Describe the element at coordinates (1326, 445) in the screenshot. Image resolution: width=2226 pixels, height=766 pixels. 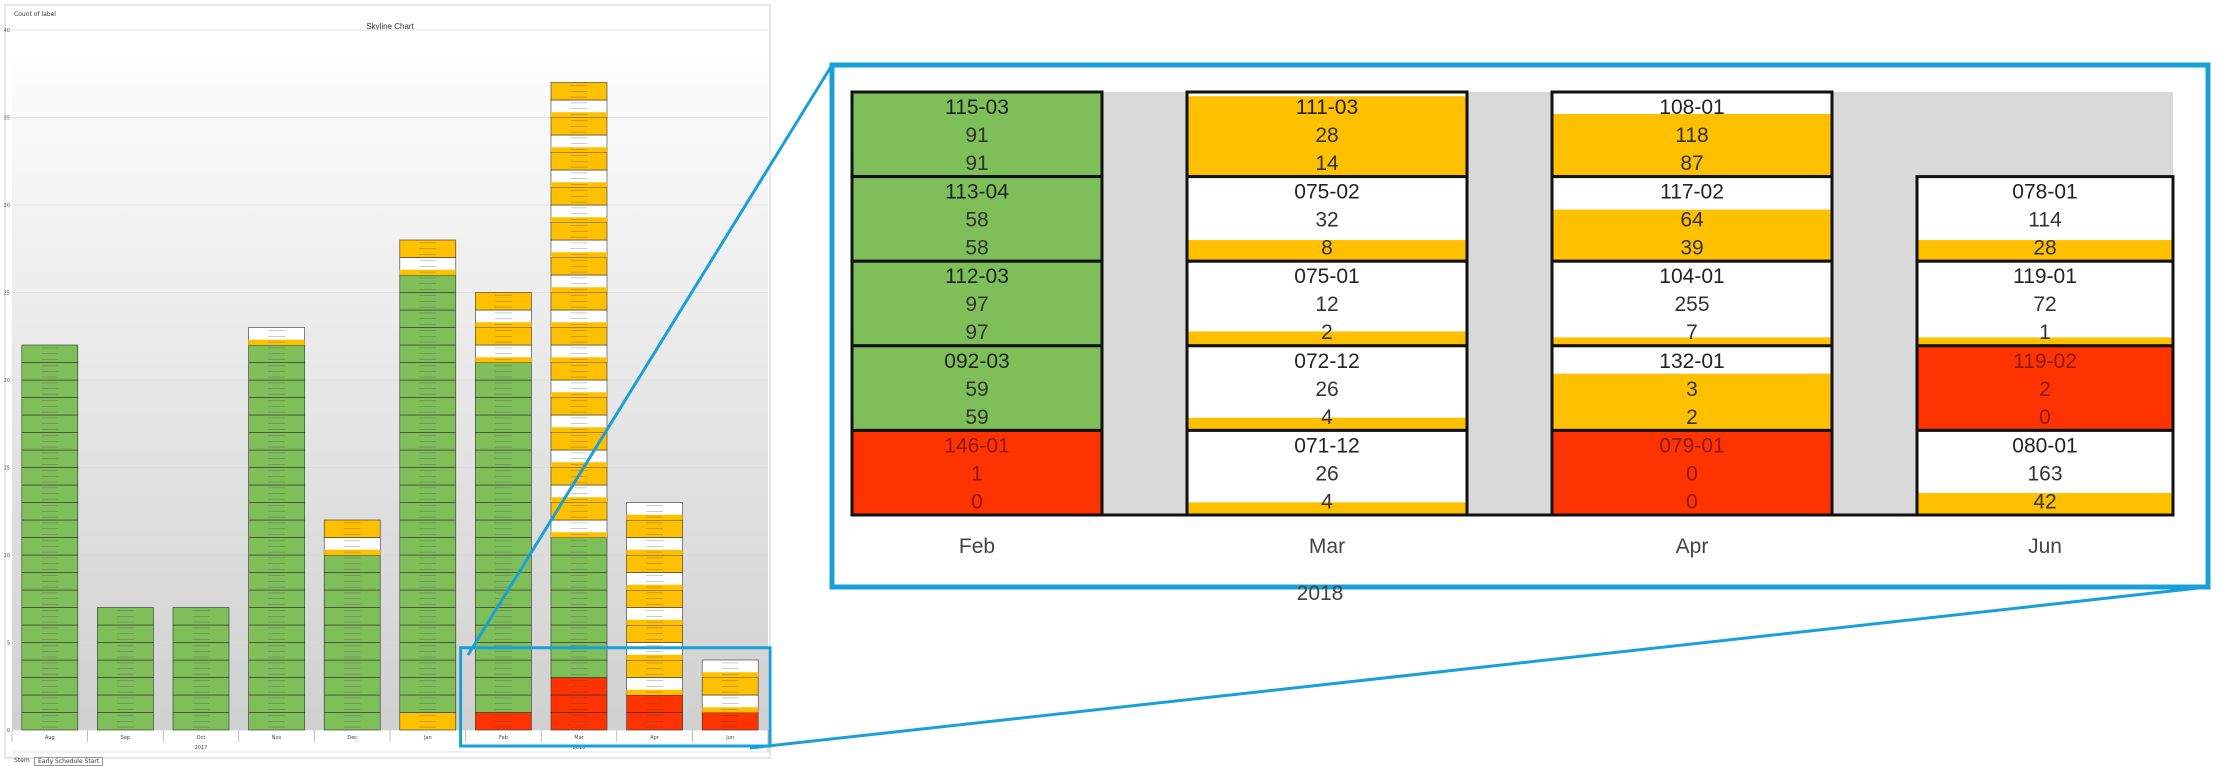
I see `cell-id: 071-12` at that location.